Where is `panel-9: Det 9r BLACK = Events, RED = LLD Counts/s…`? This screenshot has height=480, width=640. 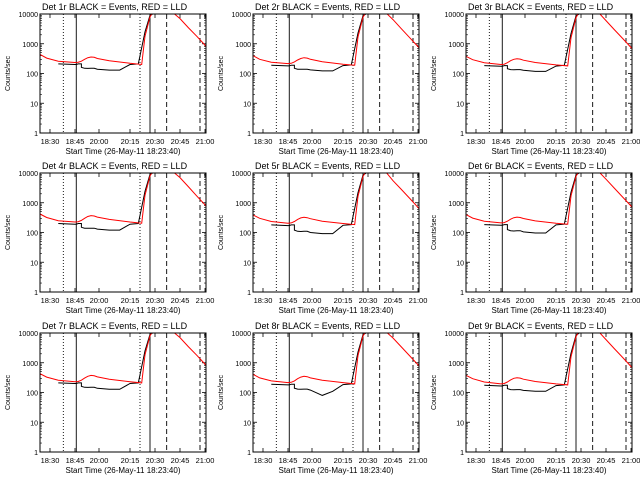
panel-9: Det 9r BLACK = Events, RED = LLD Counts/s… is located at coordinates (535, 398).